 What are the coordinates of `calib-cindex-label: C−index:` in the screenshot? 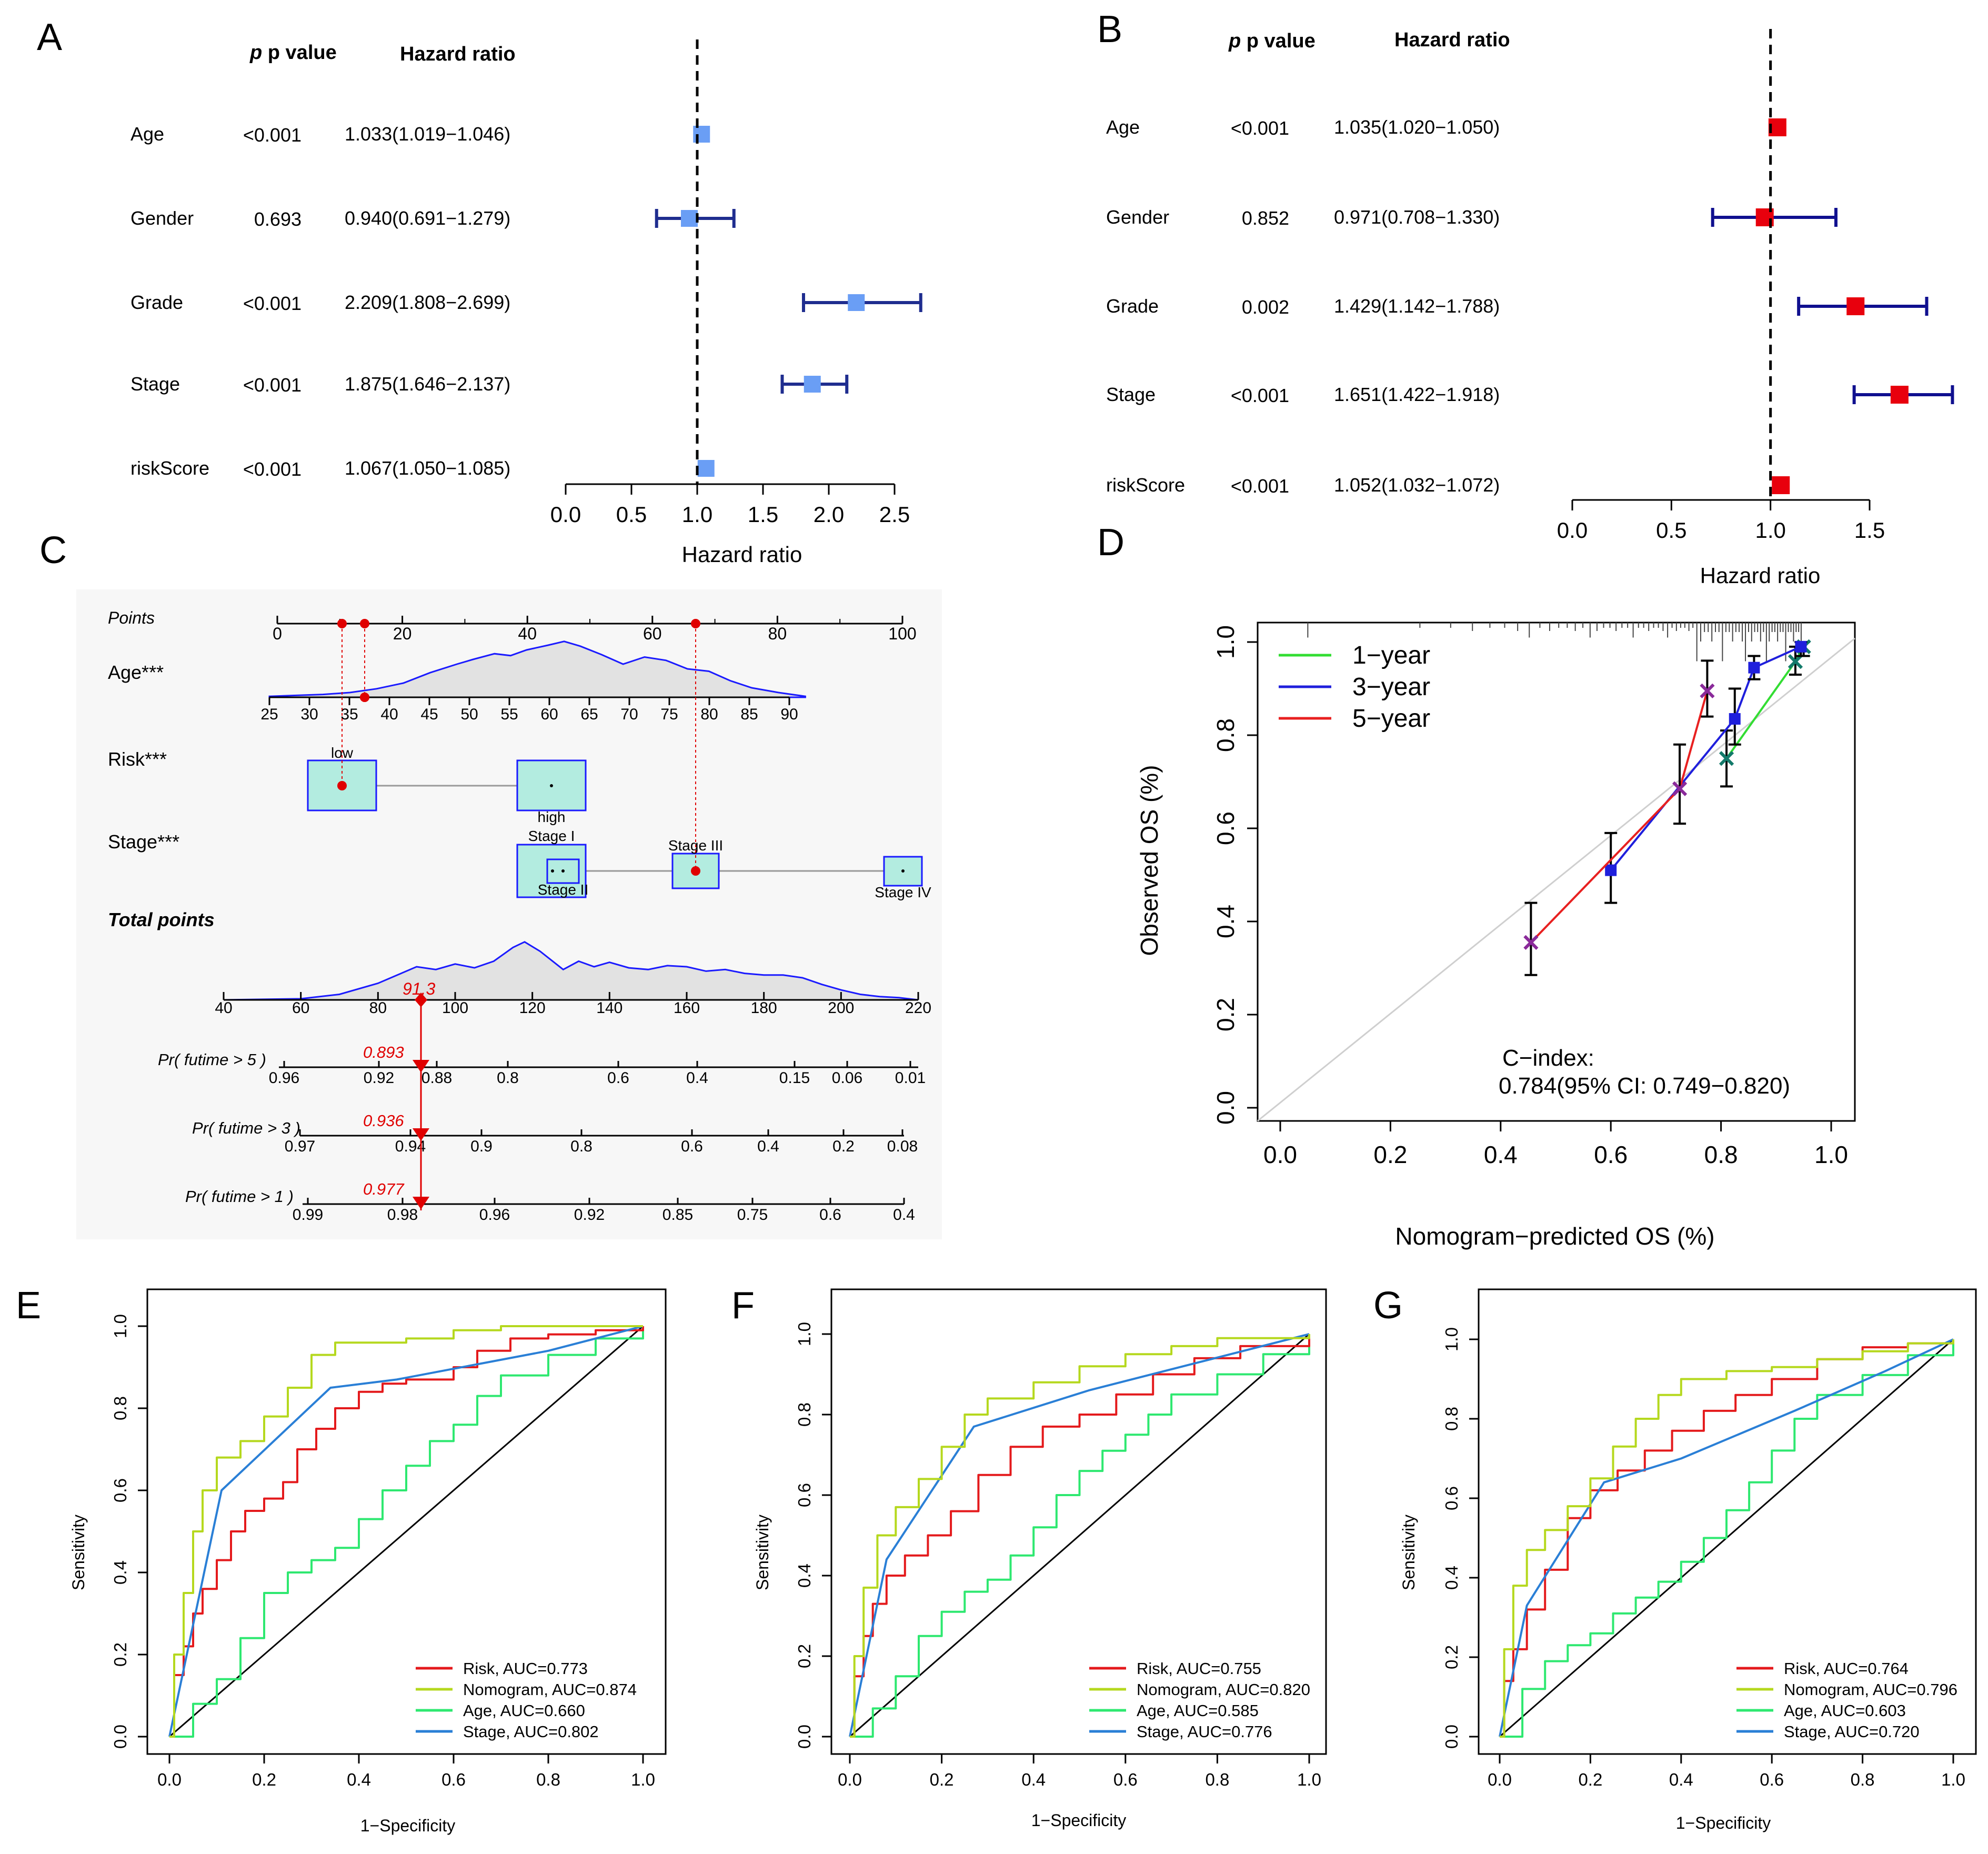 It's located at (1548, 1058).